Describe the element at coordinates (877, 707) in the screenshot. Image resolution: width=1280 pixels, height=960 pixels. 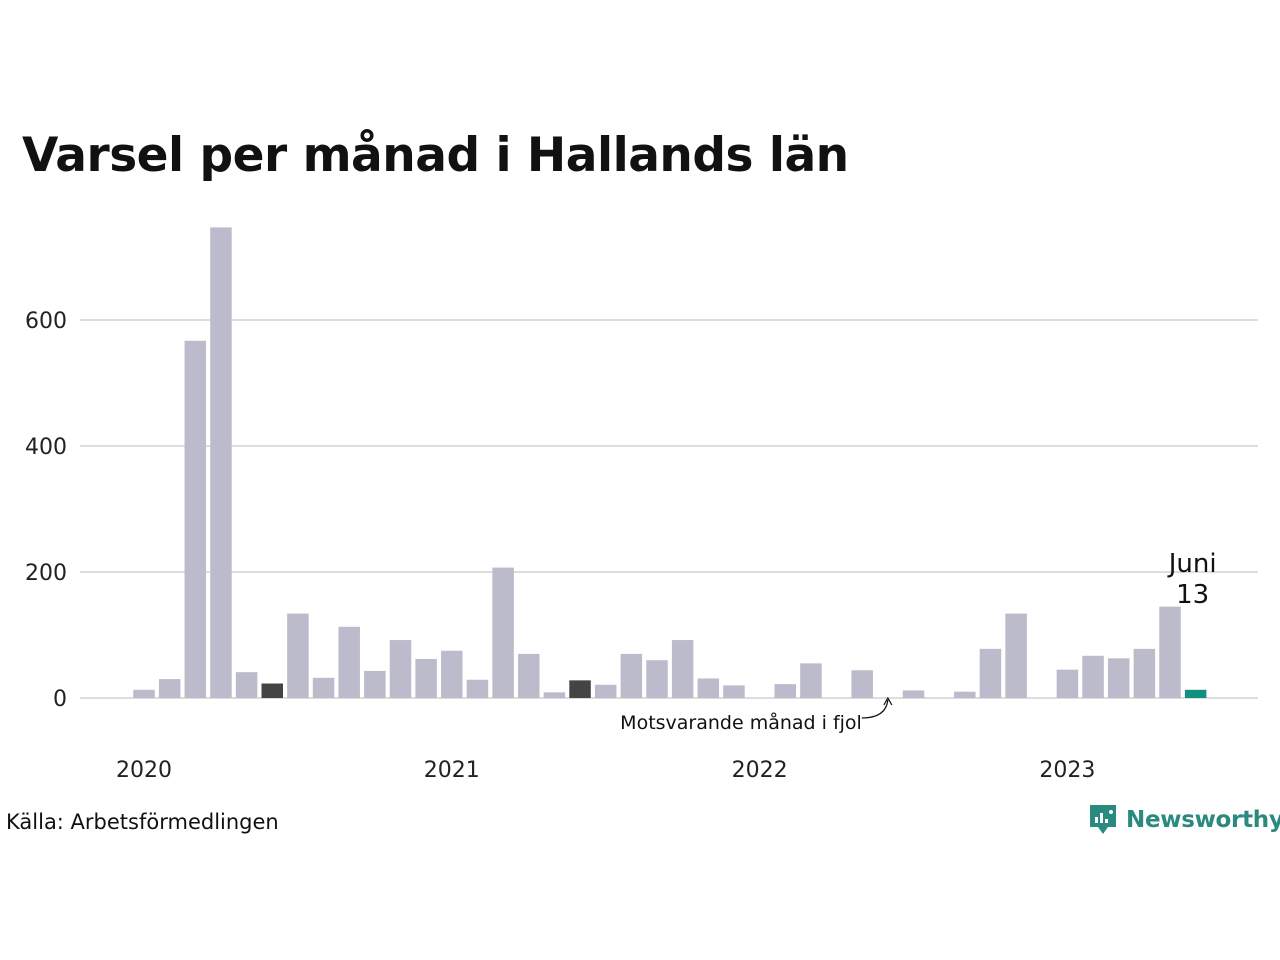
I see `annotation-arrow` at that location.